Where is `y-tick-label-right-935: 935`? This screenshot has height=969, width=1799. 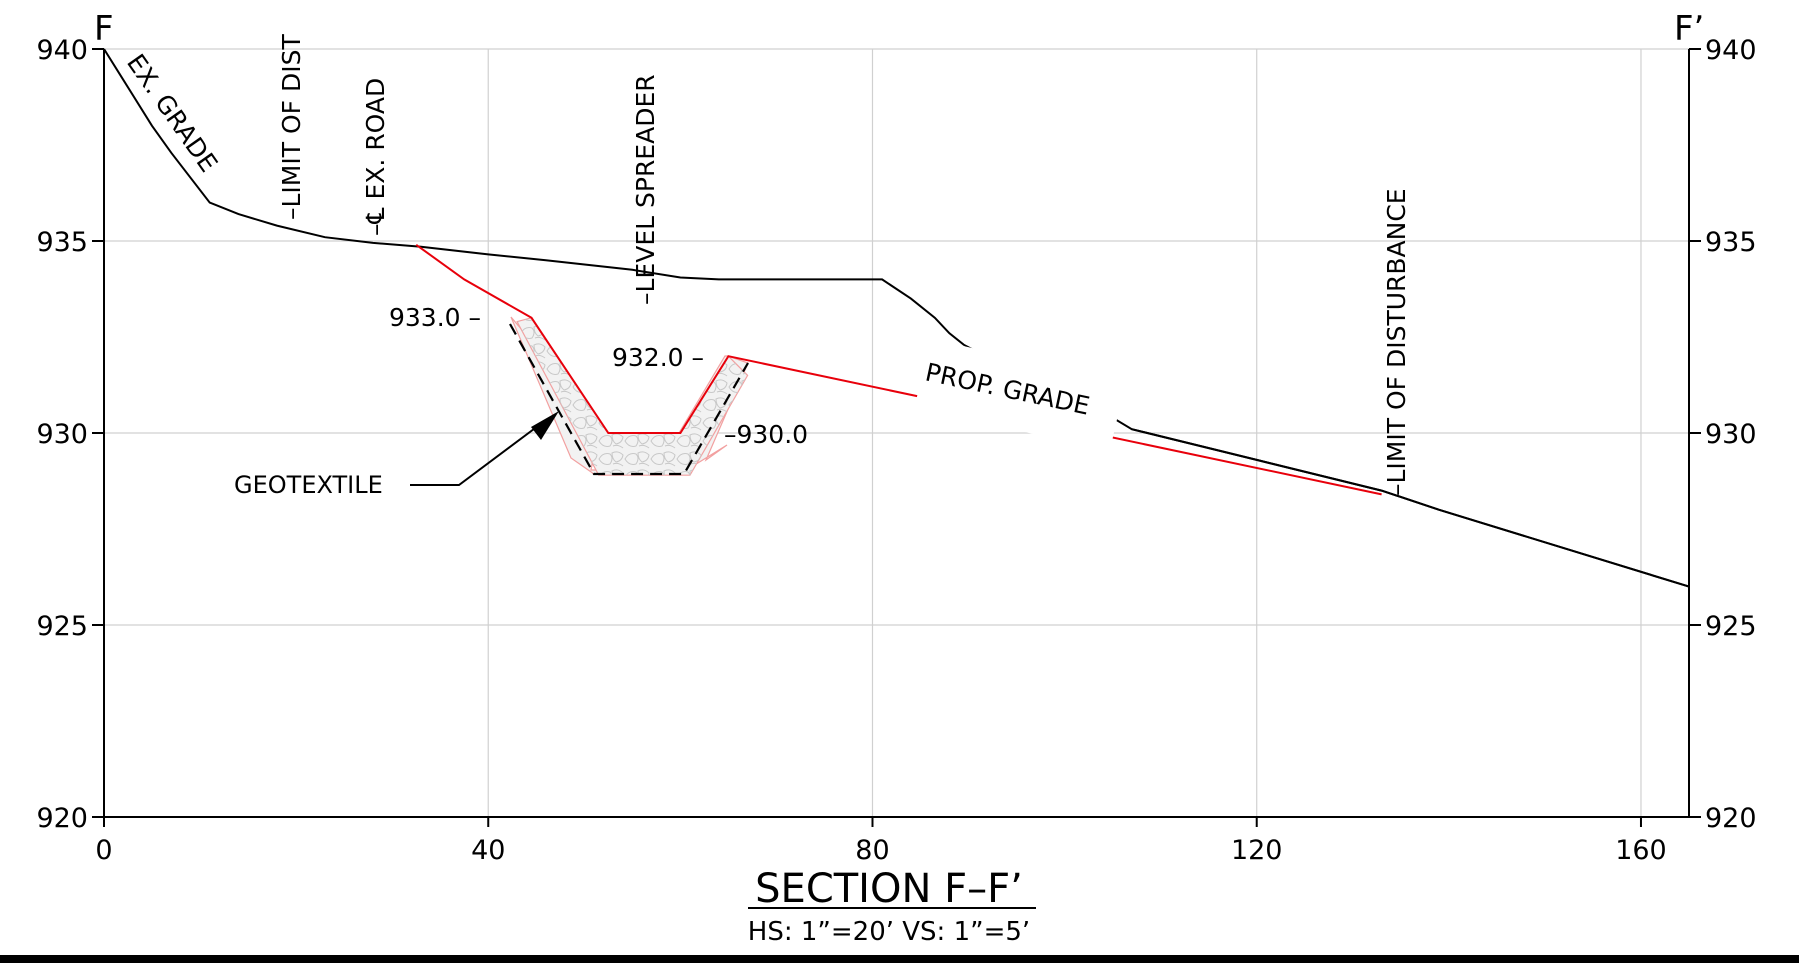
y-tick-label-right-935: 935 is located at coordinates (1731, 242).